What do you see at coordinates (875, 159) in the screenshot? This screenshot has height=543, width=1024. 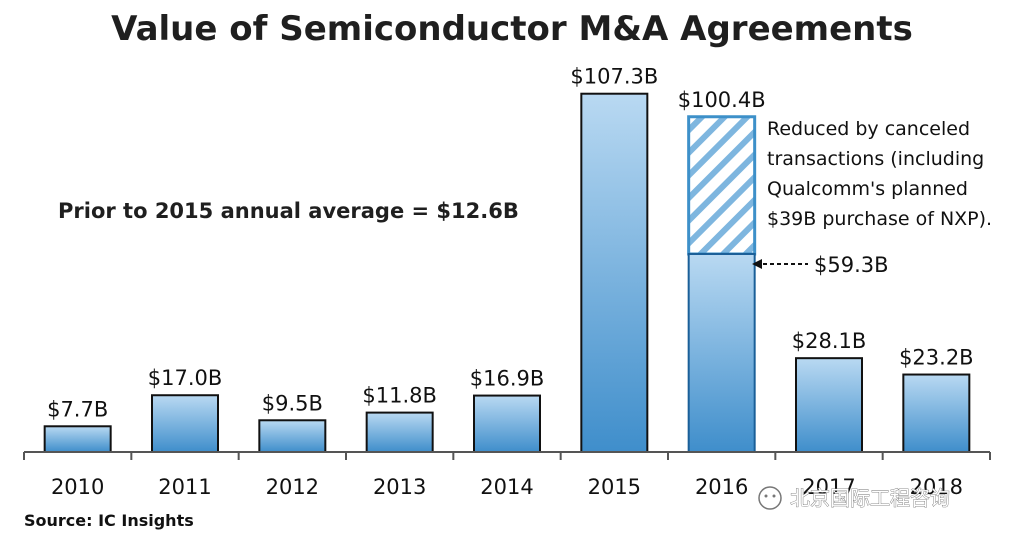 I see `note-line-2: transactions (including` at bounding box center [875, 159].